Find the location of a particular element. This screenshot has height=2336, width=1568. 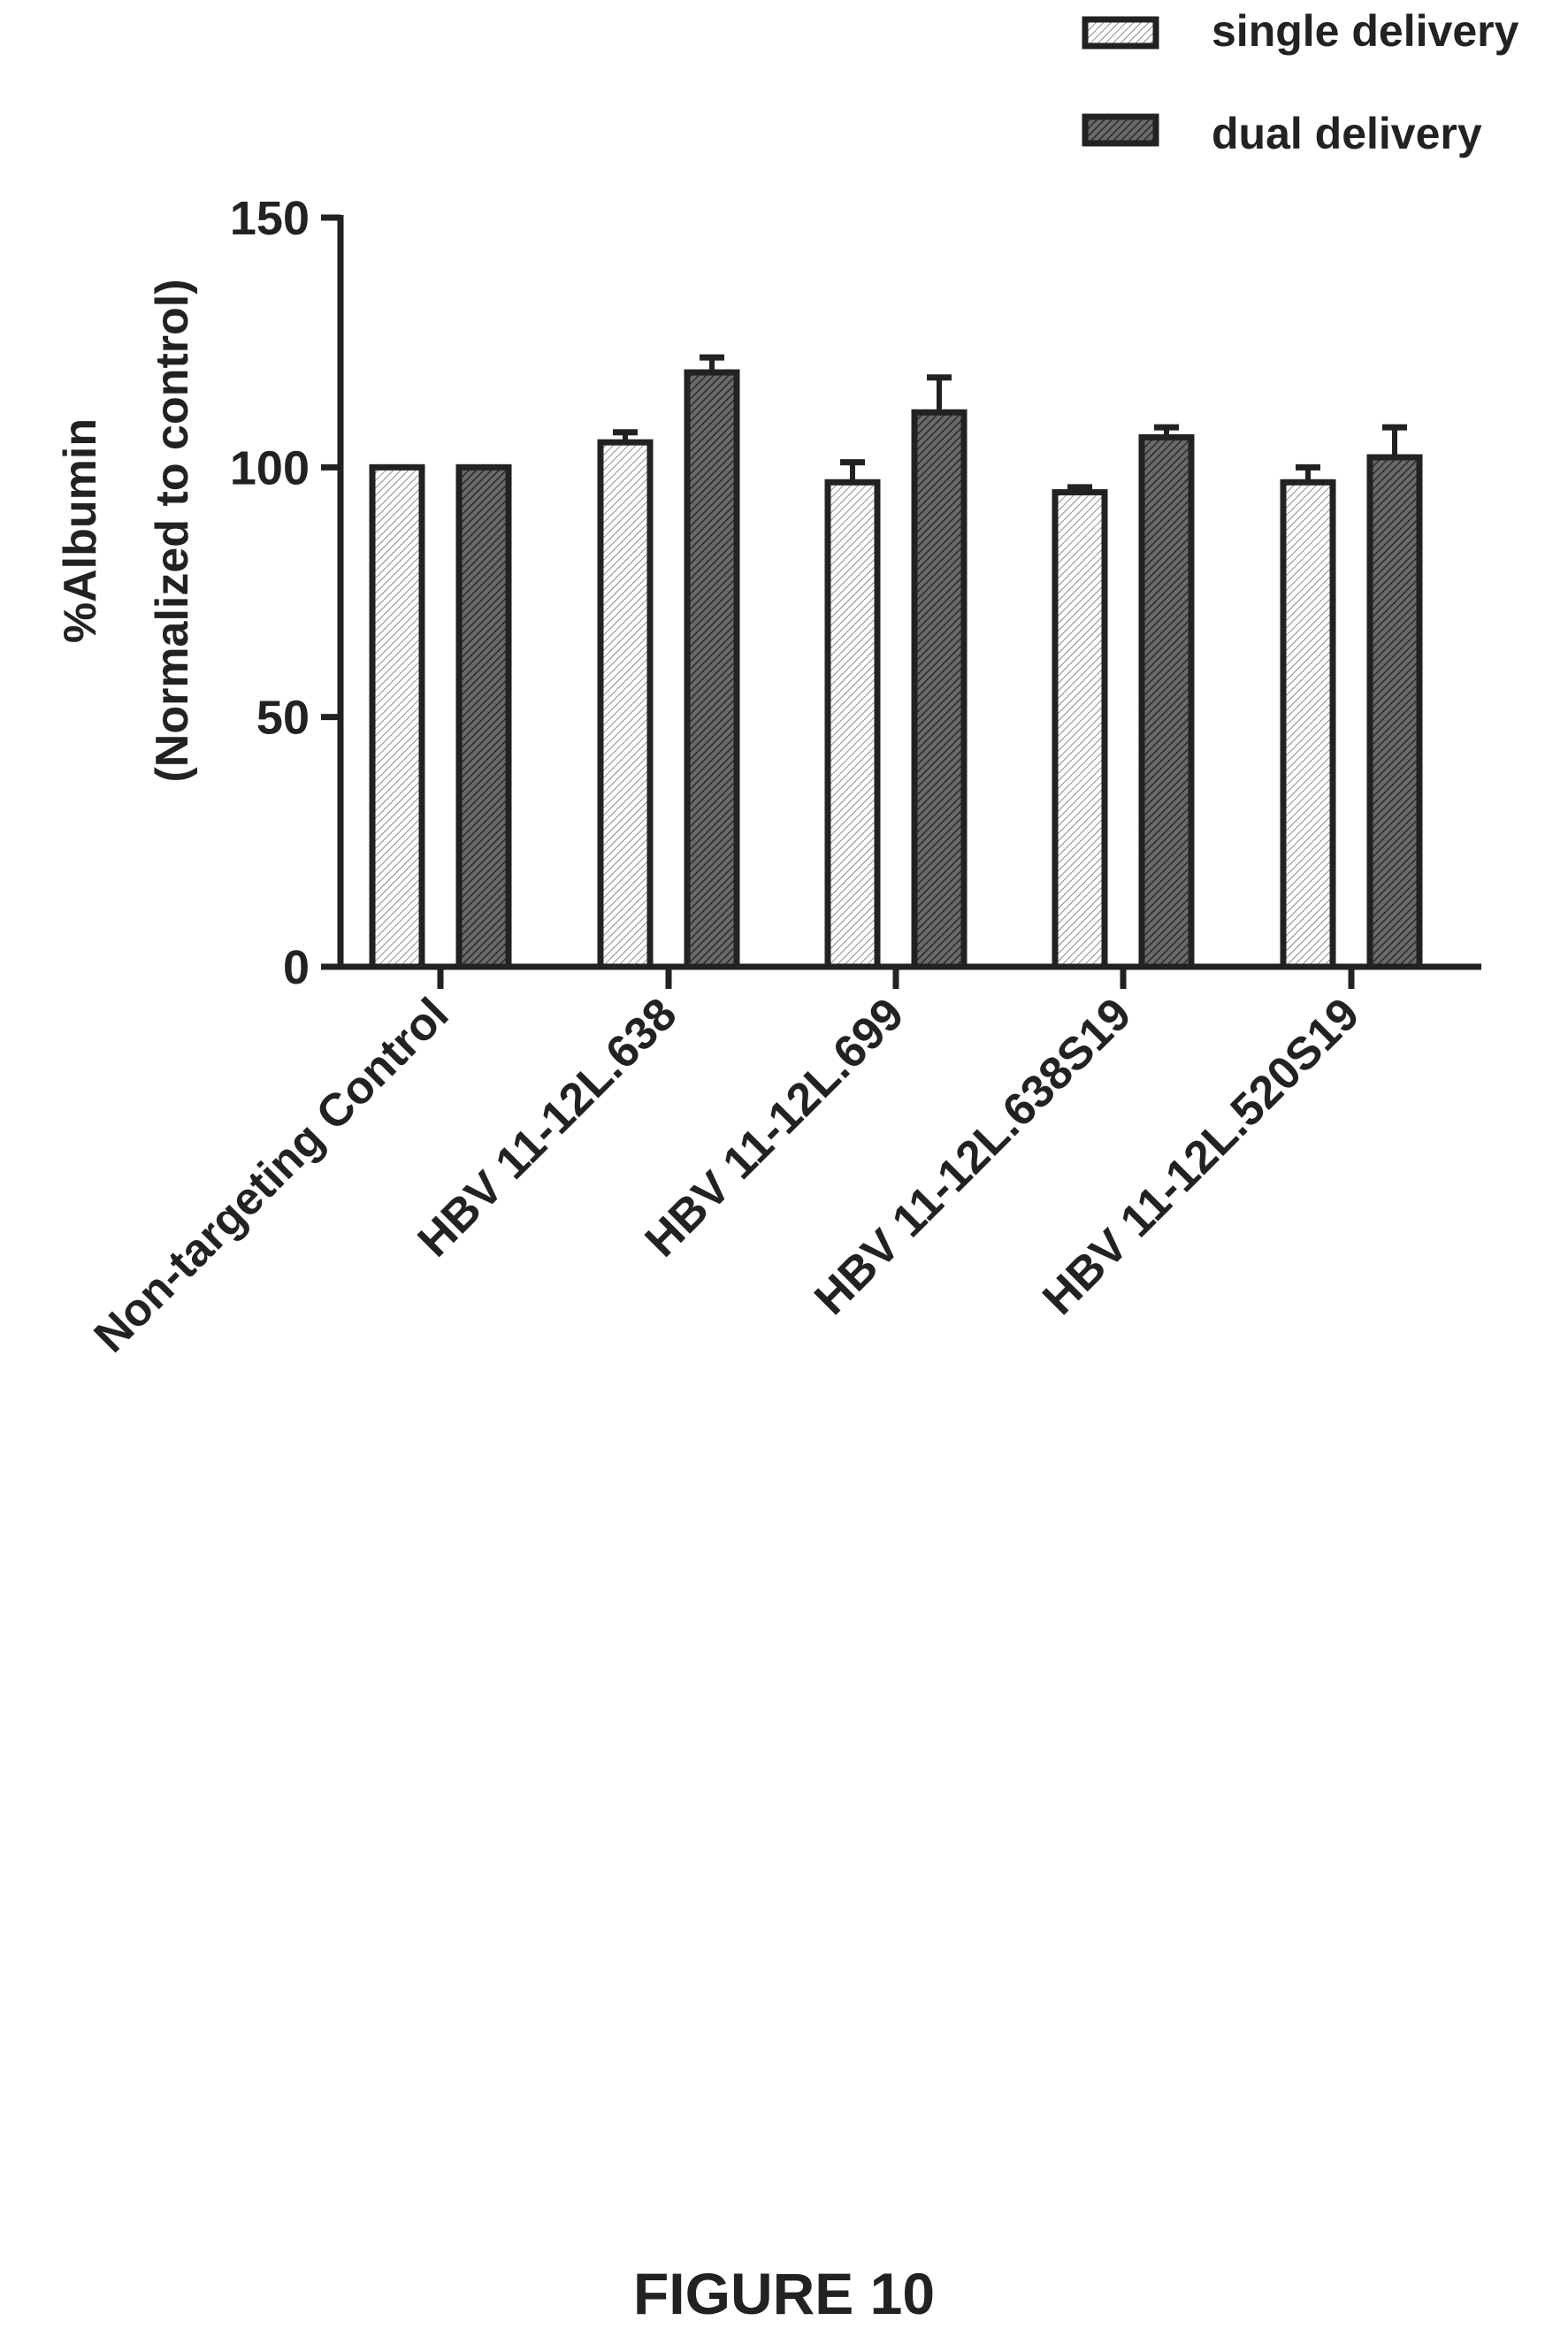

y-tick-label: 150 is located at coordinates (270, 218).